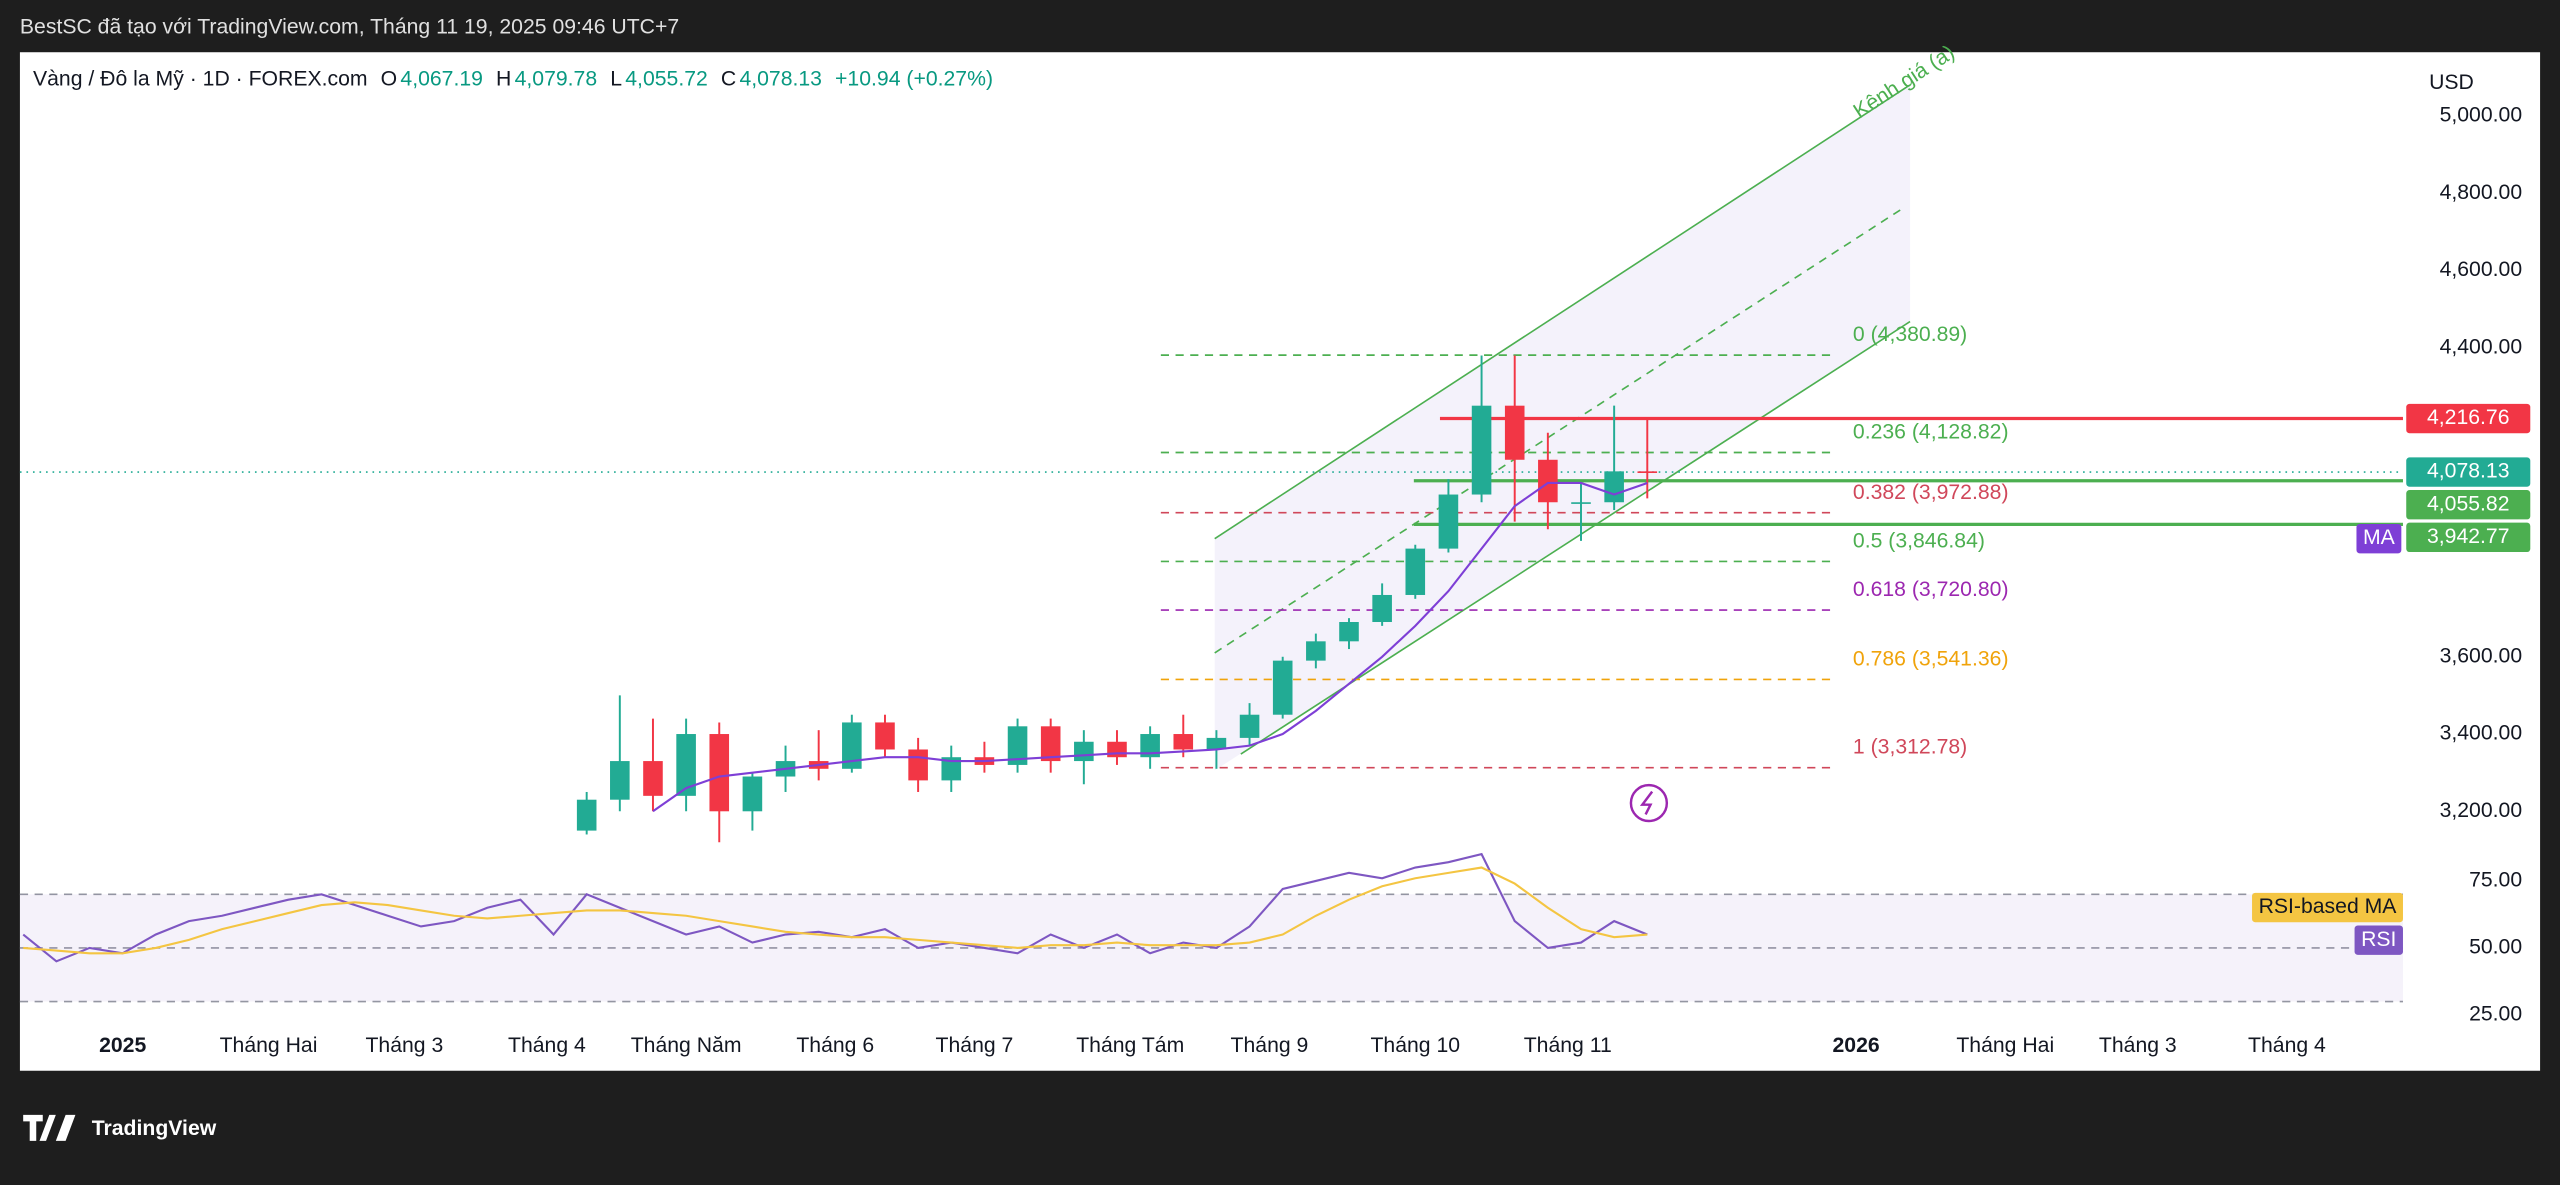 The image size is (2560, 1185). I want to click on event-icon, so click(1649, 803).